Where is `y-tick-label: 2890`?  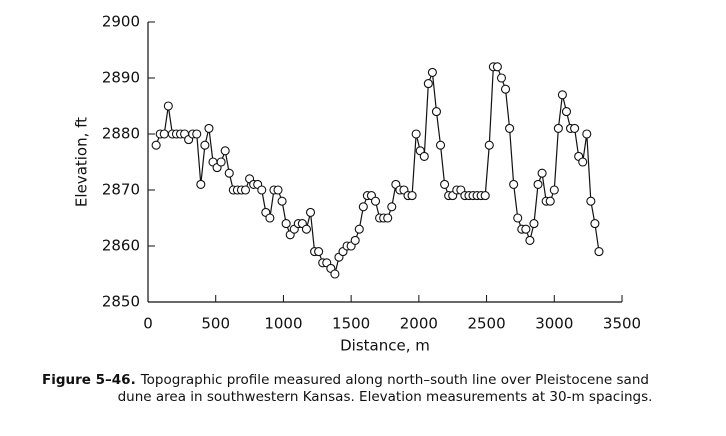 y-tick-label: 2890 is located at coordinates (121, 78).